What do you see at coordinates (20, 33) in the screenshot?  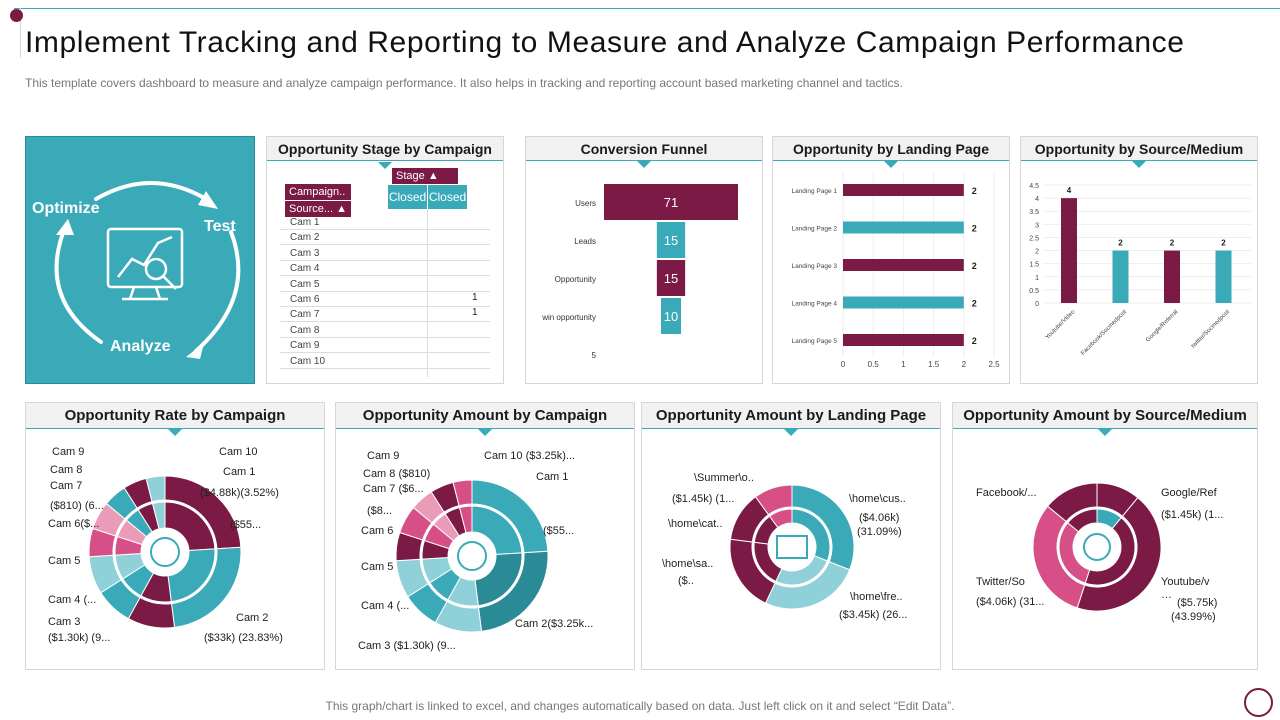 I see `left-rule` at bounding box center [20, 33].